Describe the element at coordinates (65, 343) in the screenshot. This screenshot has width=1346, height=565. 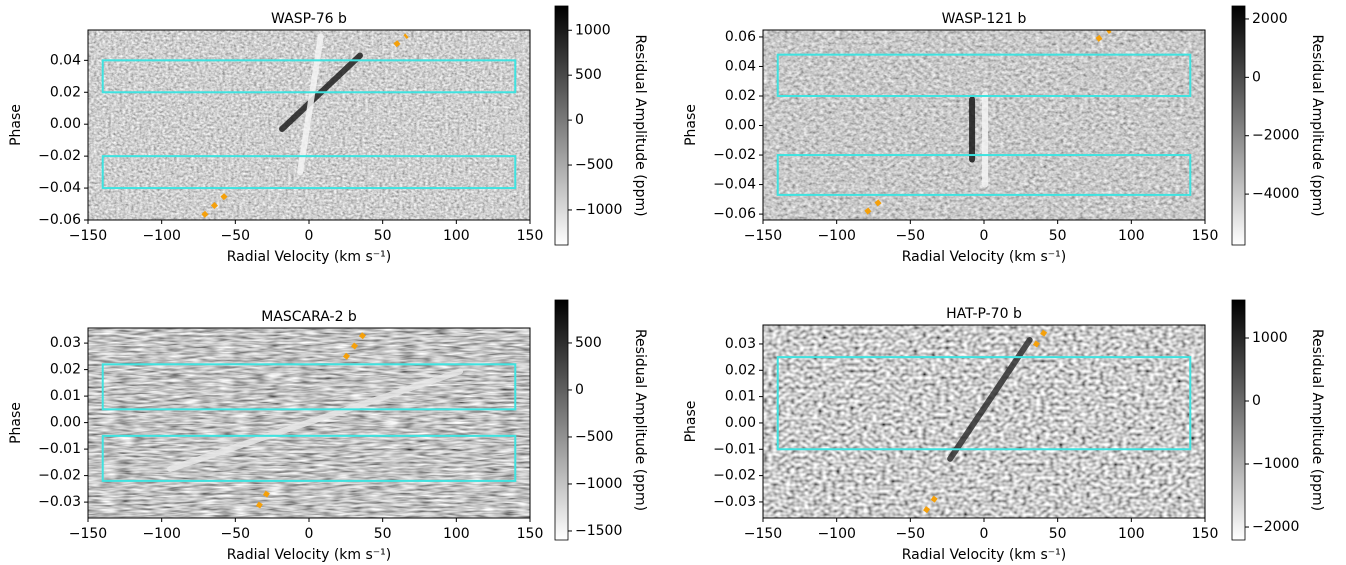
I see `y-tick-label: 0.03` at that location.